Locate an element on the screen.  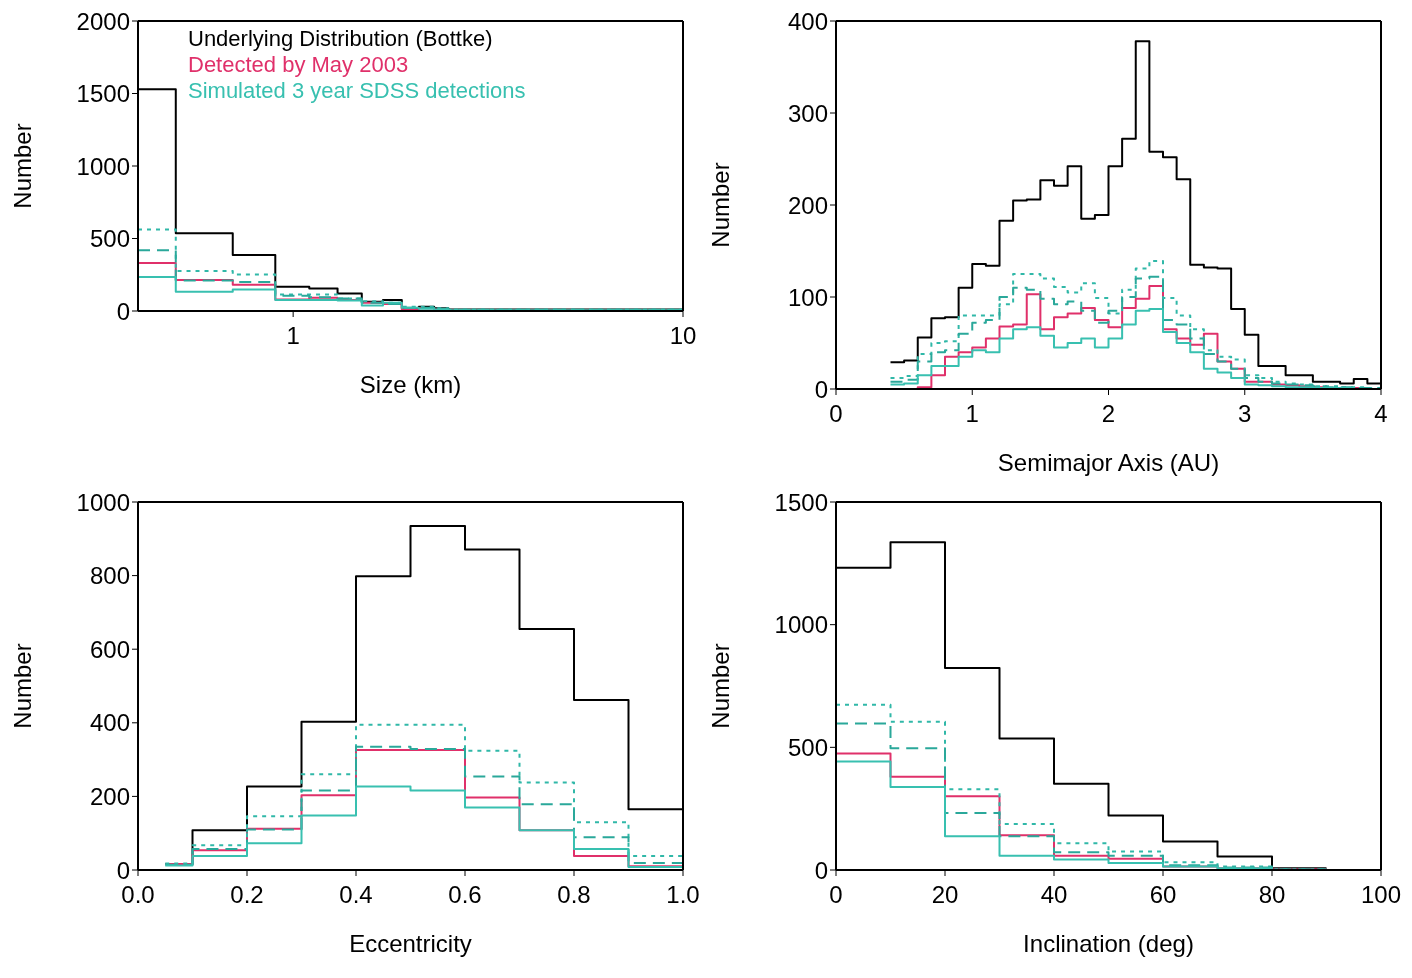
x-axis-title: Semimajor Axis (AU) is located at coordinates (1108, 462).